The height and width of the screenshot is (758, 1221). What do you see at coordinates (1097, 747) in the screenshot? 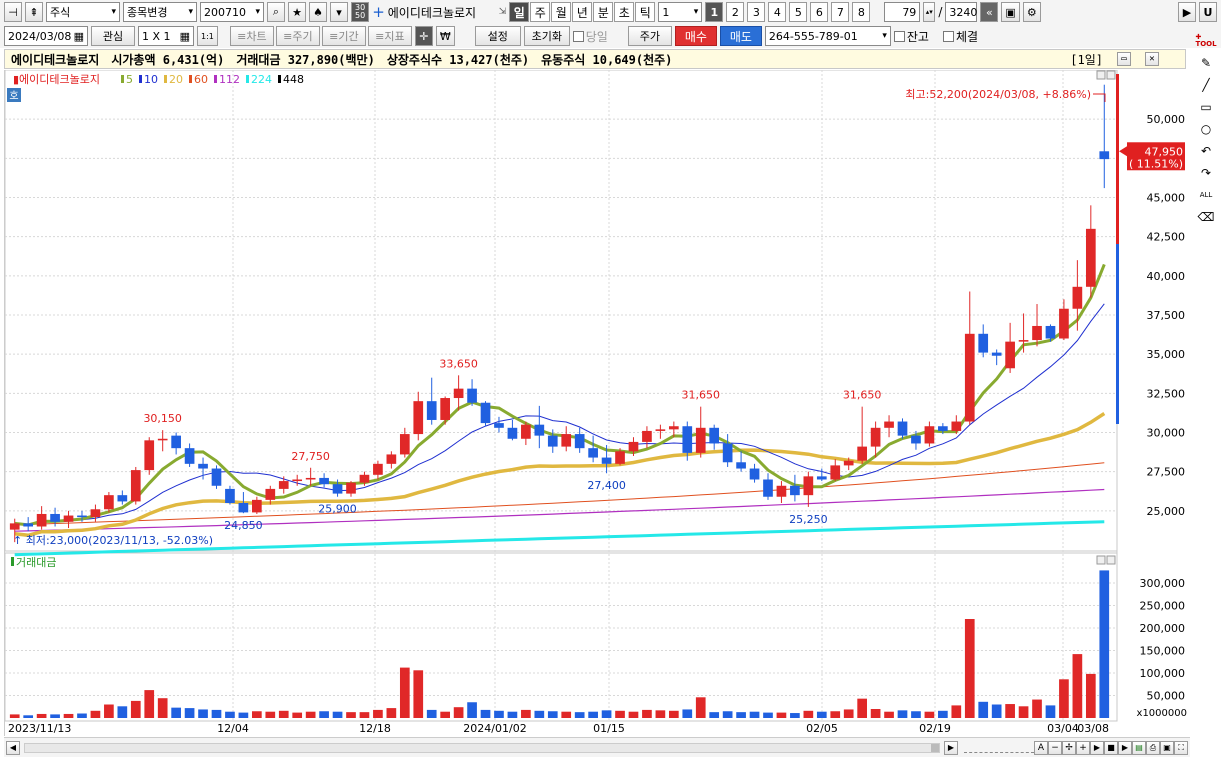
I see `play-icon: ▶` at bounding box center [1097, 747].